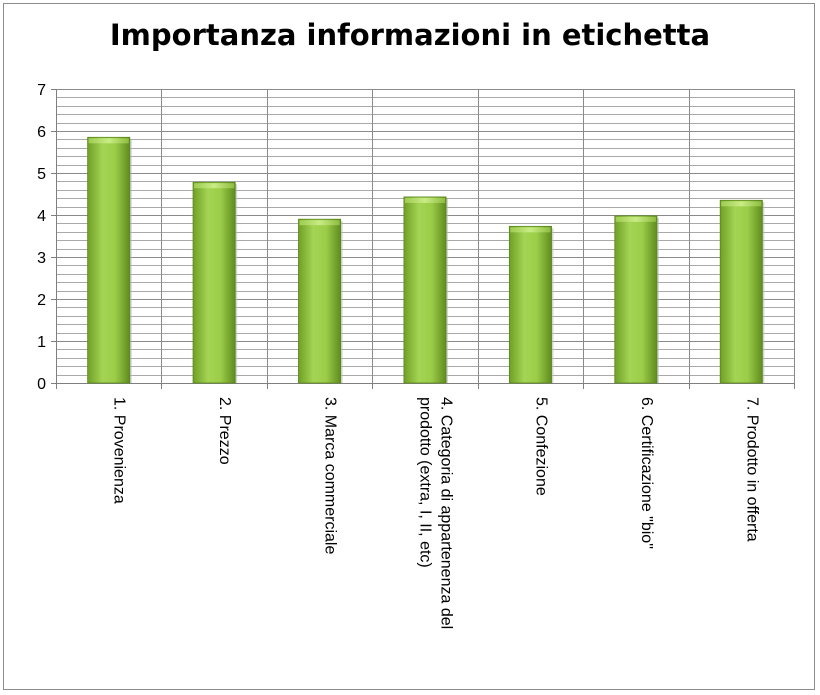 The width and height of the screenshot is (820, 695). Describe the element at coordinates (41, 90) in the screenshot. I see `y-tick-label: 7` at that location.